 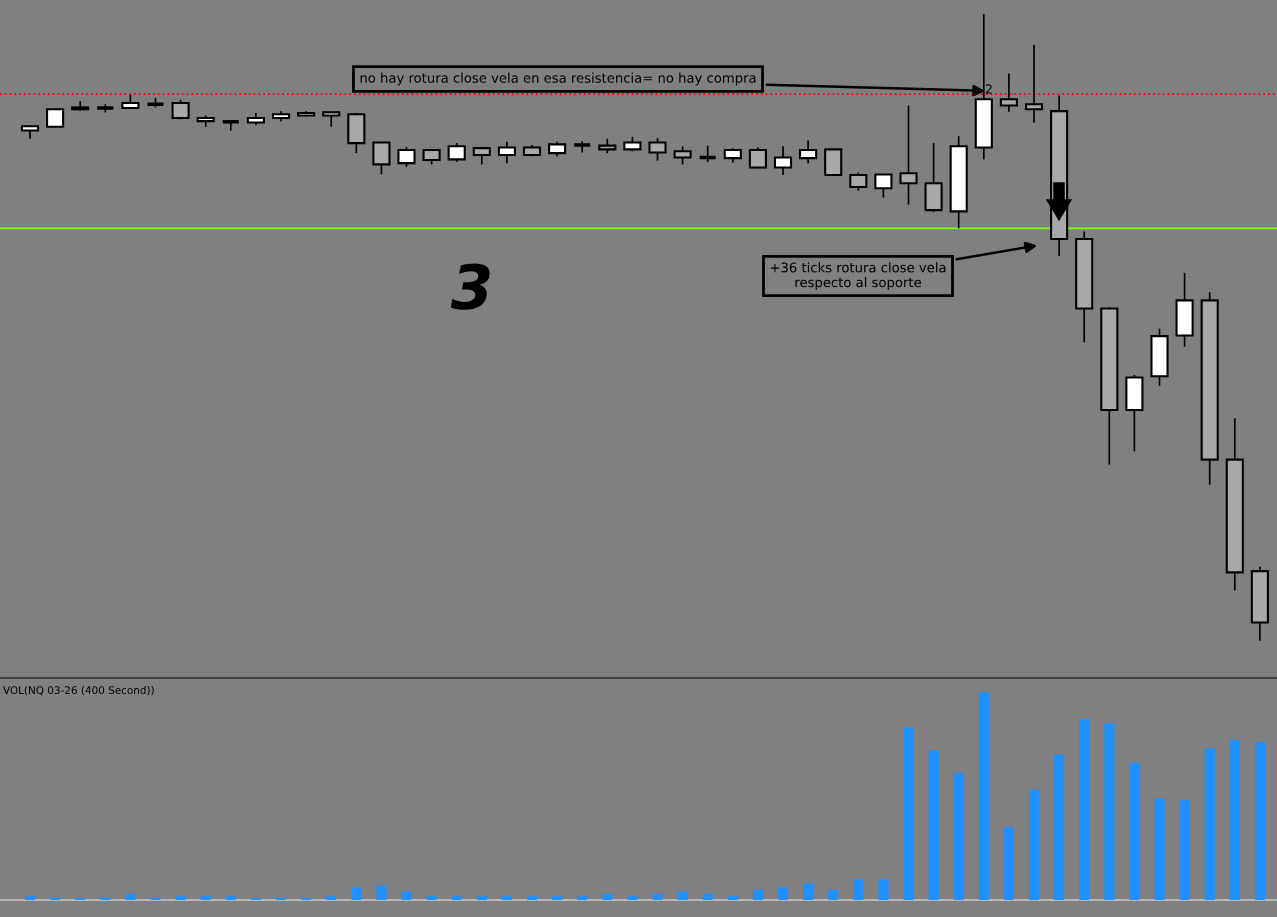 I want to click on annotation: +36 ticks rotura close vela respecto al soporte, so click(x=858, y=276).